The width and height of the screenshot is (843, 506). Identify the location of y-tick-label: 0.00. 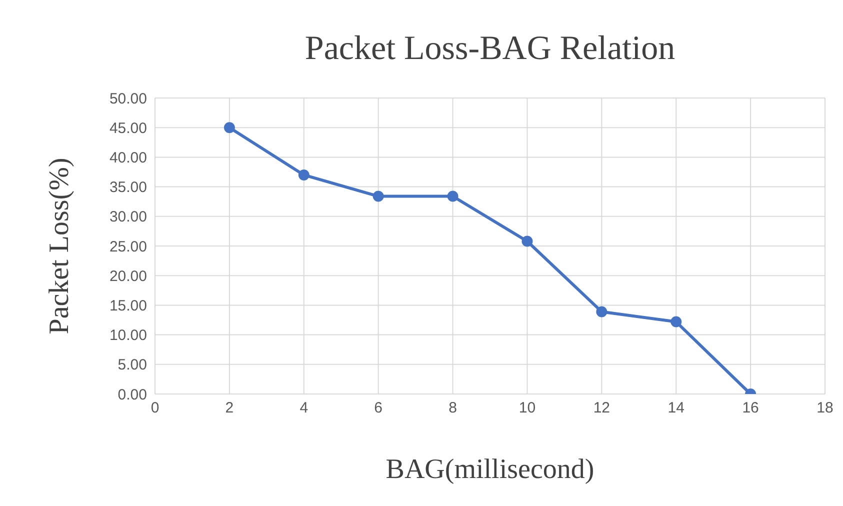
(132, 395).